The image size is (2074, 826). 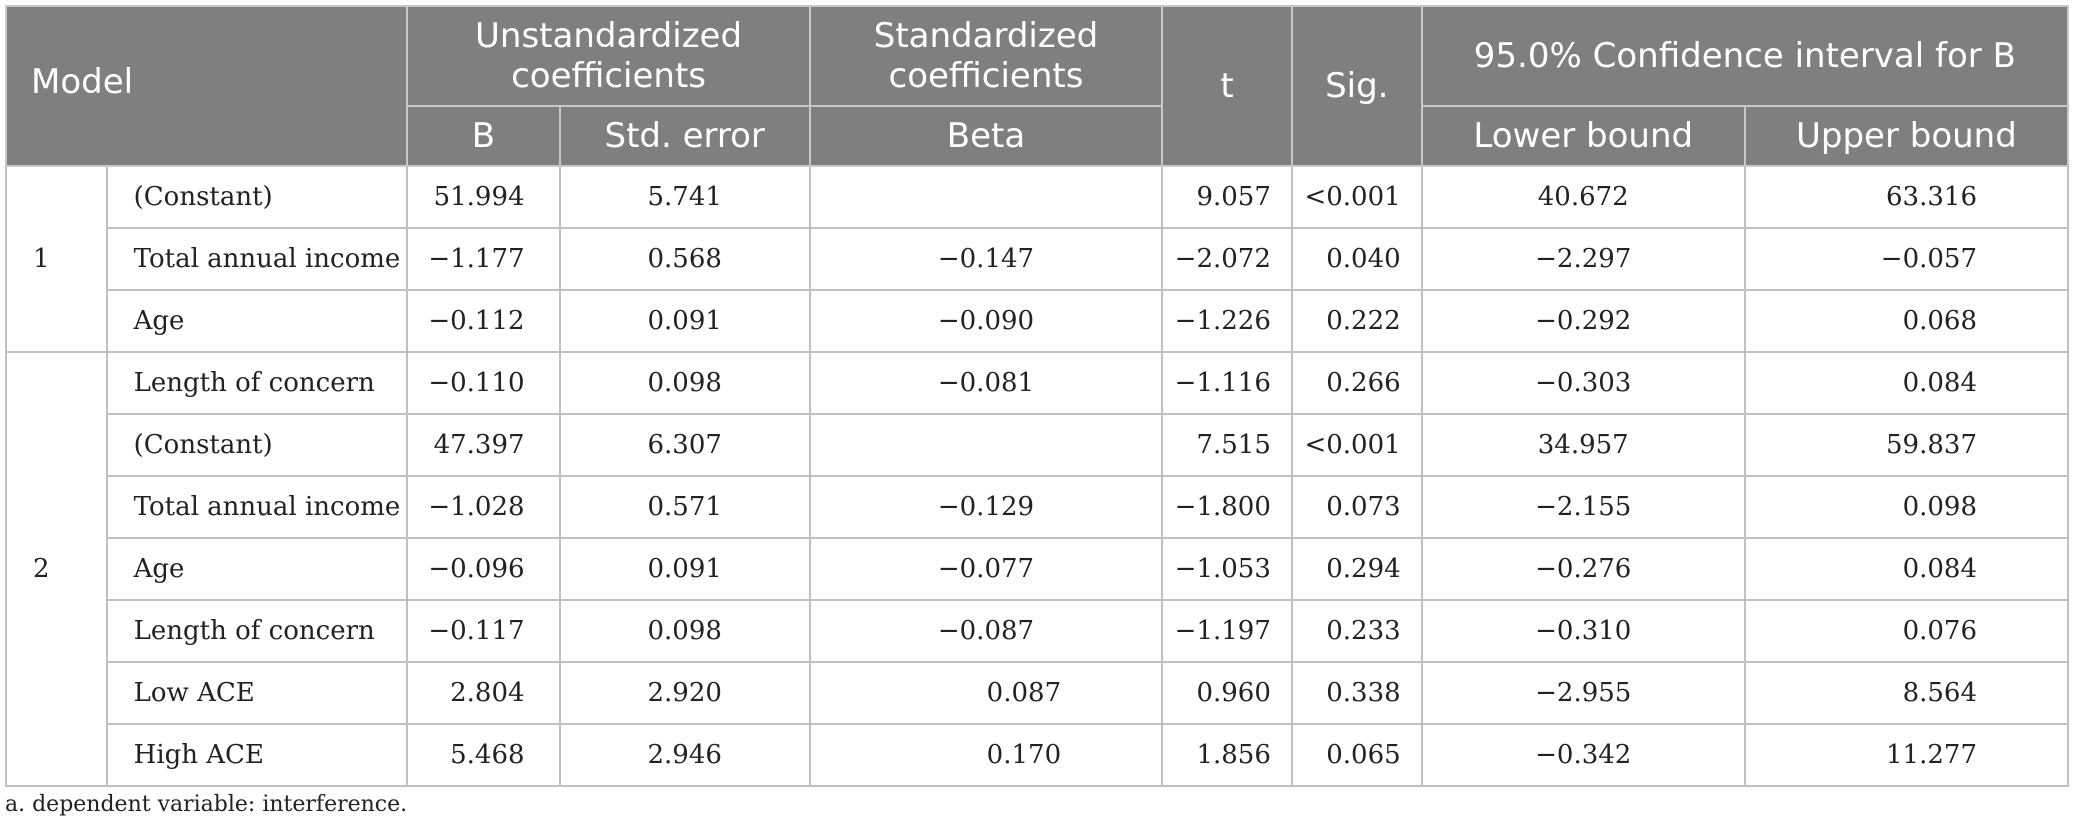 I want to click on cell-b: −1.177, so click(x=483, y=259).